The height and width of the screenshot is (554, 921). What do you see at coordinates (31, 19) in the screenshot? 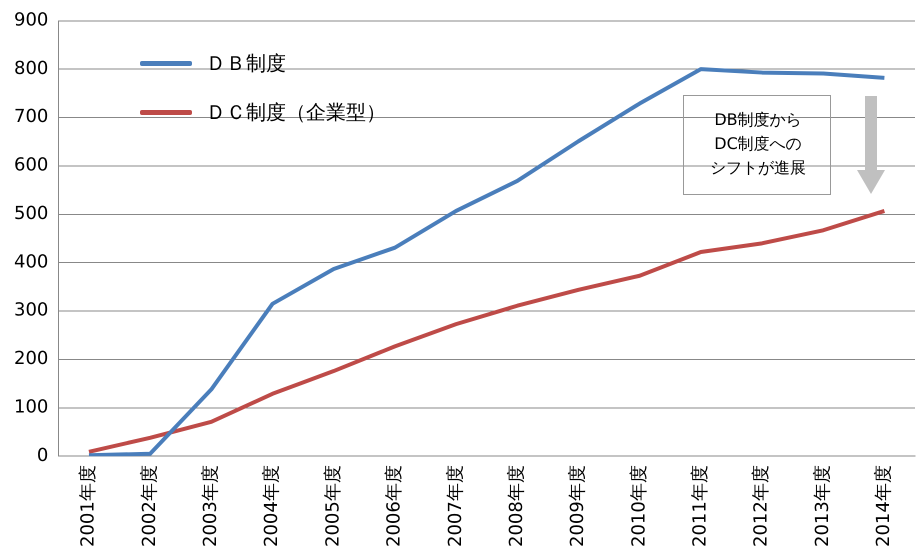
I see `y-tick-label: 900` at bounding box center [31, 19].